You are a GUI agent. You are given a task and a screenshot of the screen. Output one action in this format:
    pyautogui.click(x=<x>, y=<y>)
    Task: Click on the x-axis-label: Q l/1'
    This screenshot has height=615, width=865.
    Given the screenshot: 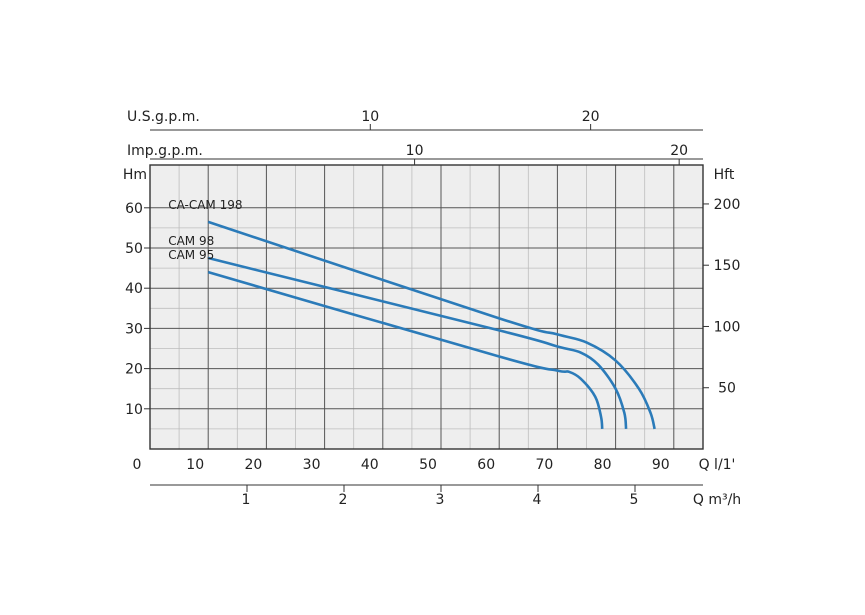 What is the action you would take?
    pyautogui.click(x=717, y=465)
    